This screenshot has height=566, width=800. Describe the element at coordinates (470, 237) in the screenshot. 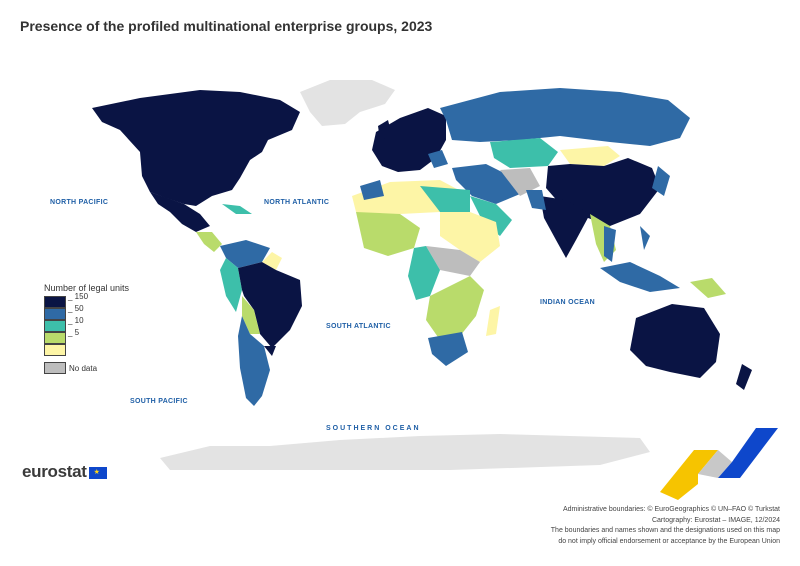

I see `east-africa` at that location.